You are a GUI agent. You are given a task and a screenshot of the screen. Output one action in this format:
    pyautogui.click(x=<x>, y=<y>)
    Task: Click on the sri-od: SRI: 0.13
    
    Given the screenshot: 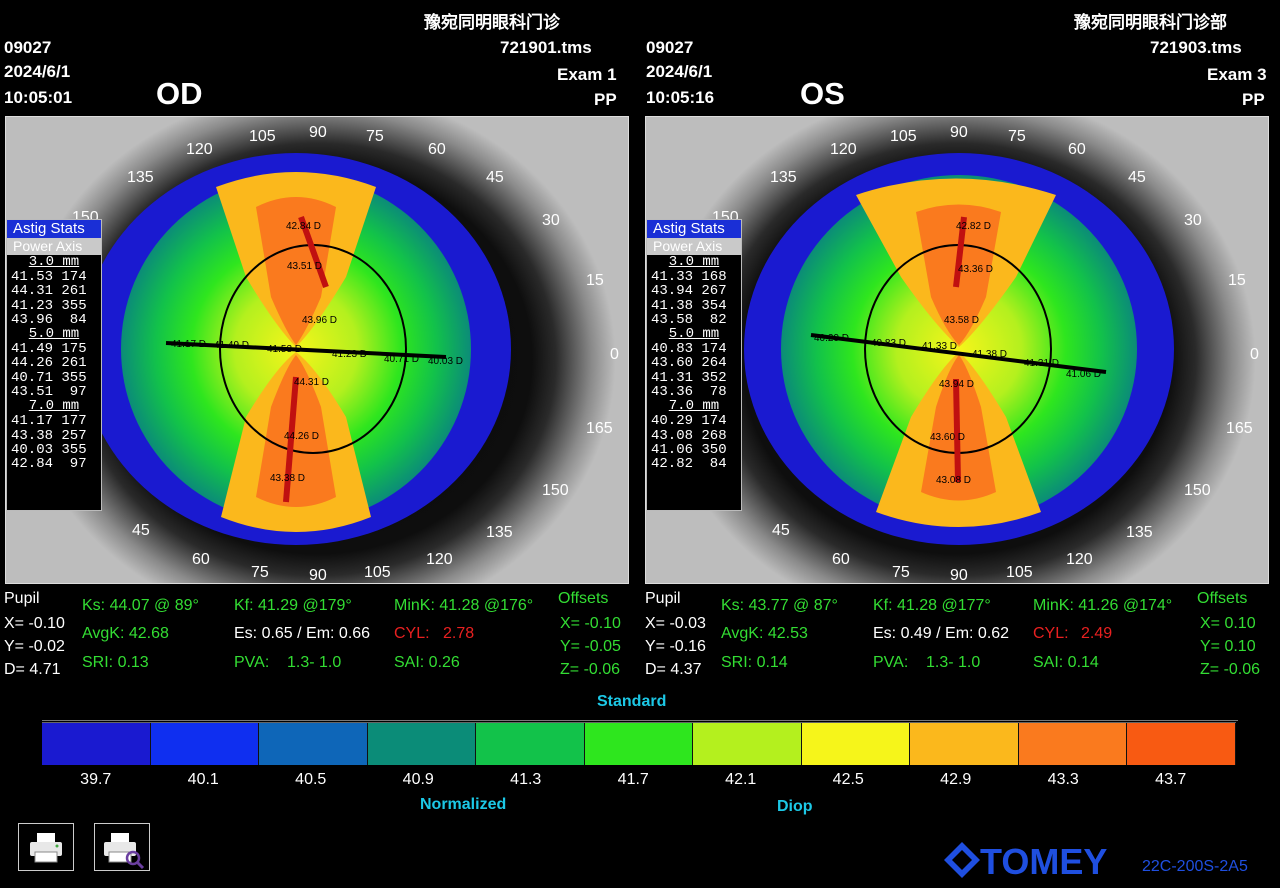 What is the action you would take?
    pyautogui.click(x=115, y=662)
    